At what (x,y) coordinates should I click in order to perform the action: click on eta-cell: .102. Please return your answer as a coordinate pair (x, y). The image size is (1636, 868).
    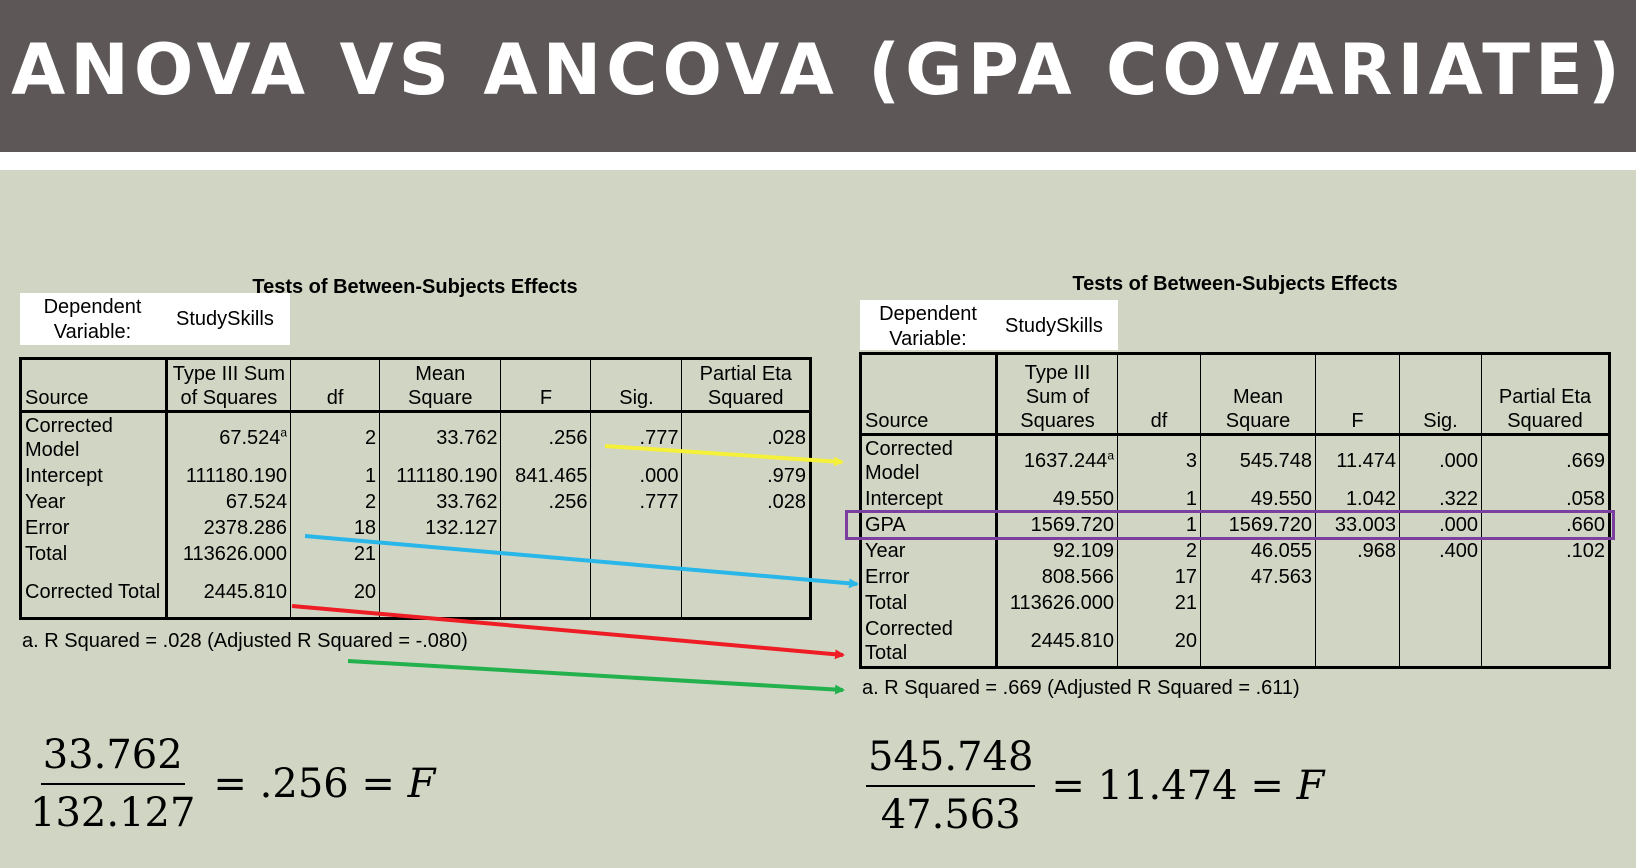
    Looking at the image, I should click on (1545, 551).